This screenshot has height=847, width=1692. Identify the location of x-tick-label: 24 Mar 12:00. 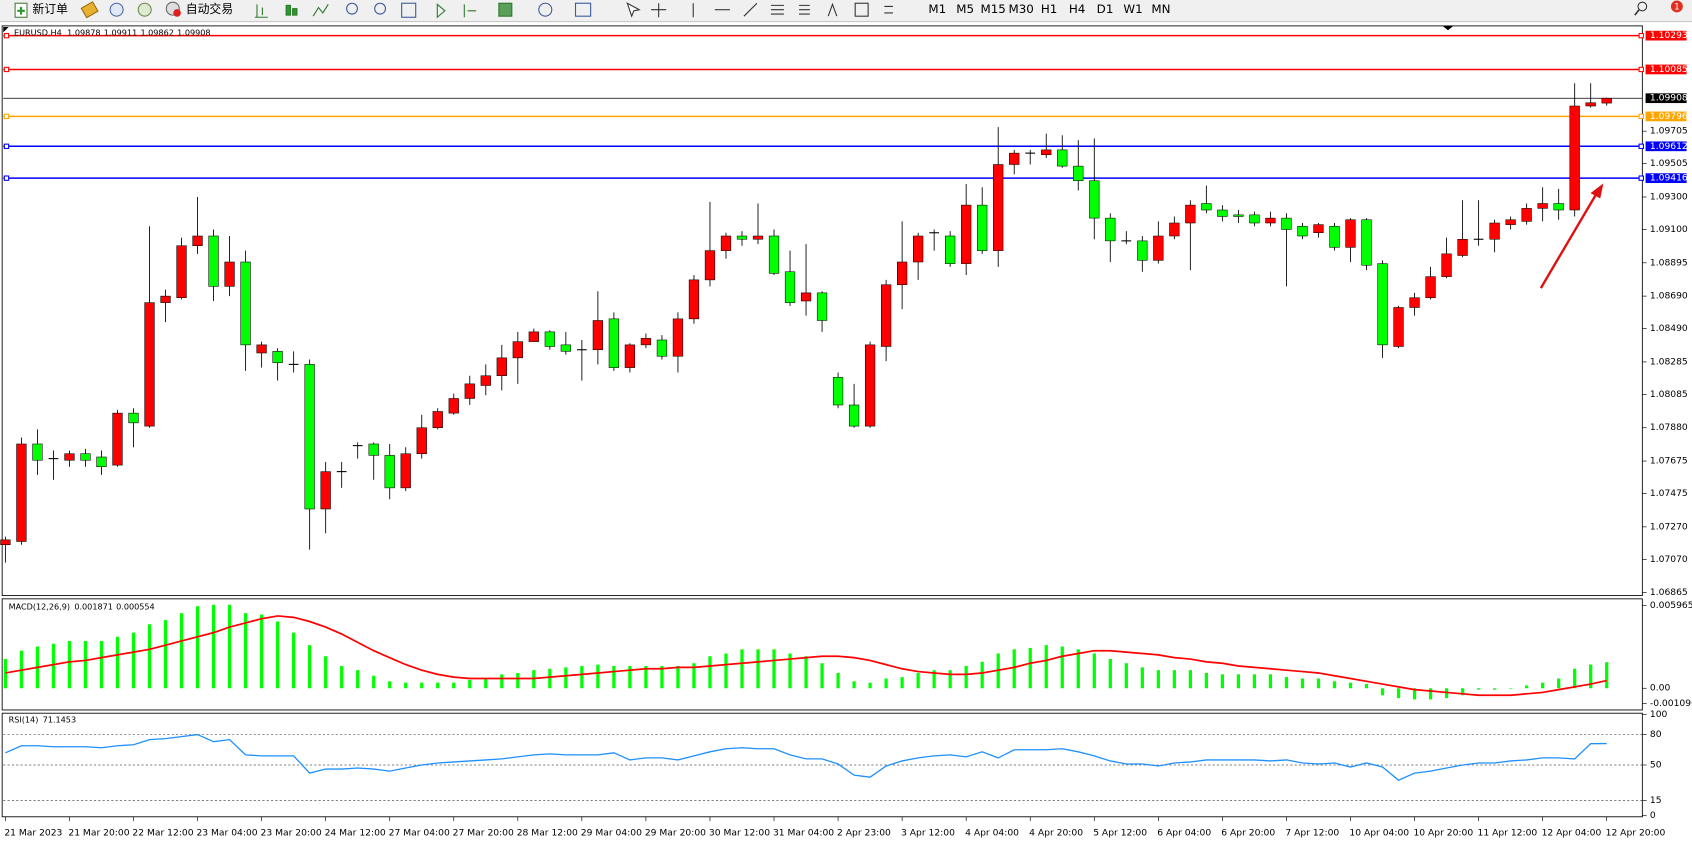
(355, 832).